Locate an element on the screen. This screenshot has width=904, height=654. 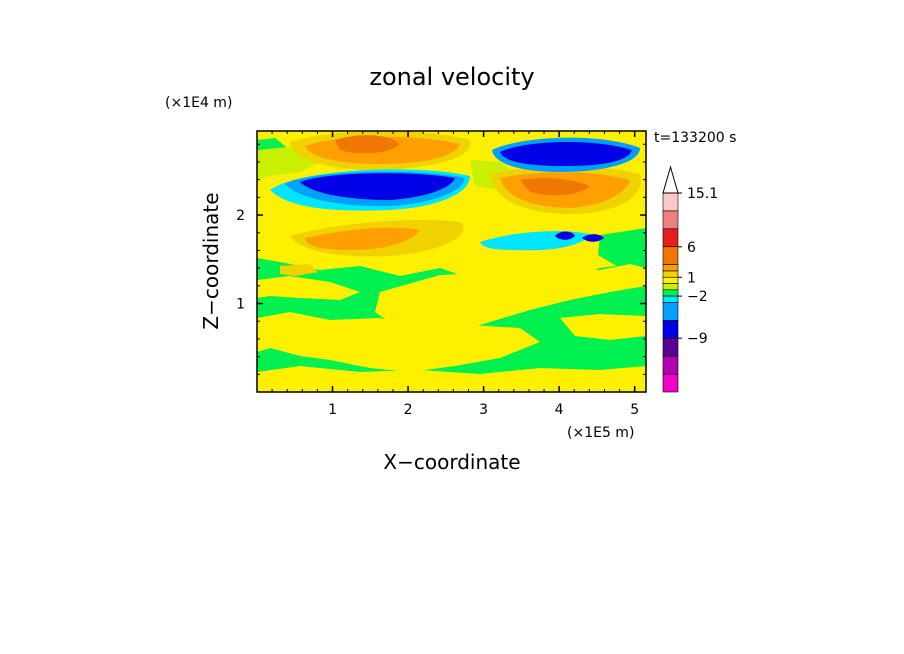
orange-mid-left is located at coordinates (362, 238).